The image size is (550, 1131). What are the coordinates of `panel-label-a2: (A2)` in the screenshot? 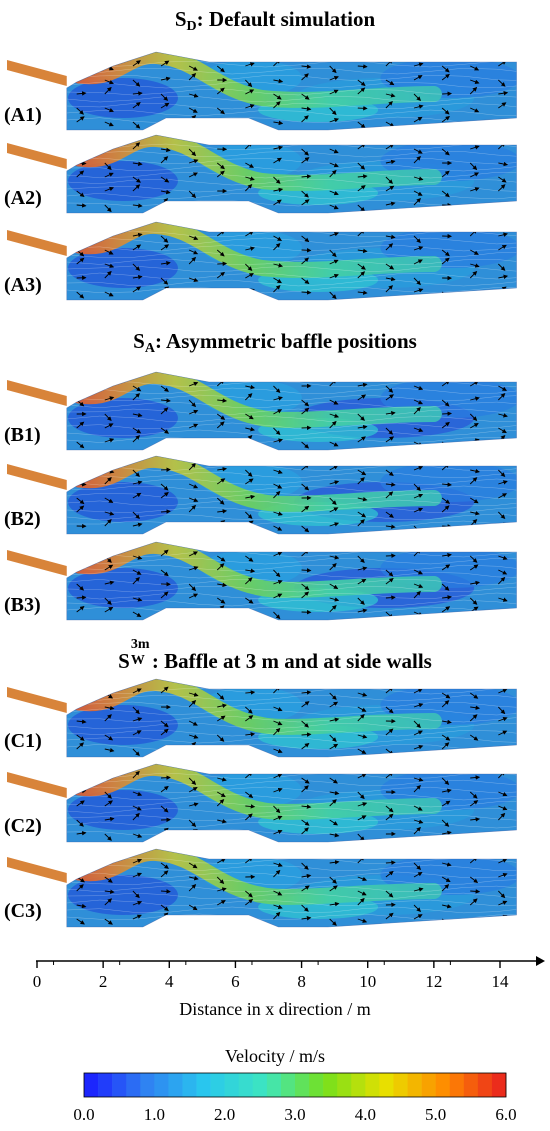 It's located at (23, 198).